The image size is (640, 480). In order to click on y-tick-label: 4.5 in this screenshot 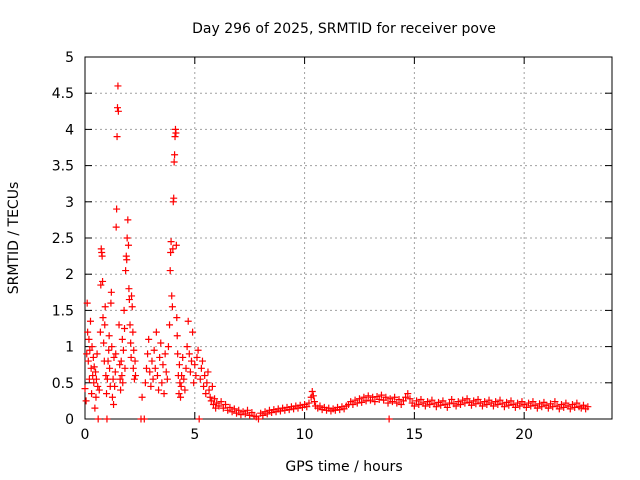, I will do `click(63, 94)`.